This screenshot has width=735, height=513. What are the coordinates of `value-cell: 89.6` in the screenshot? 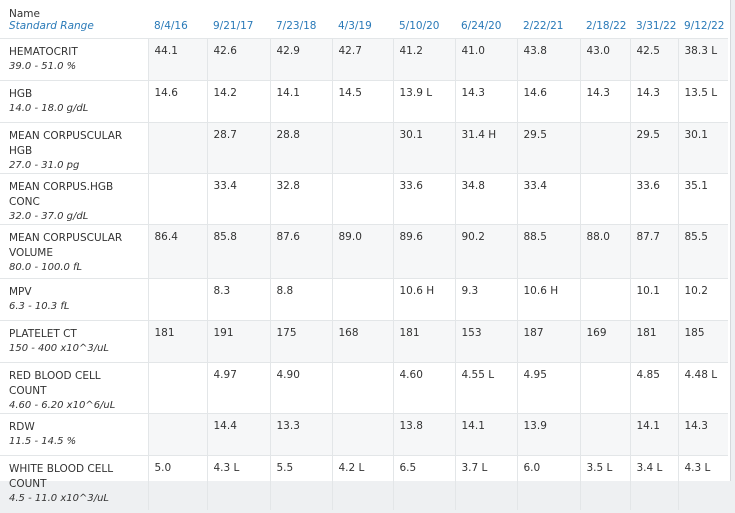 It's located at (423, 251).